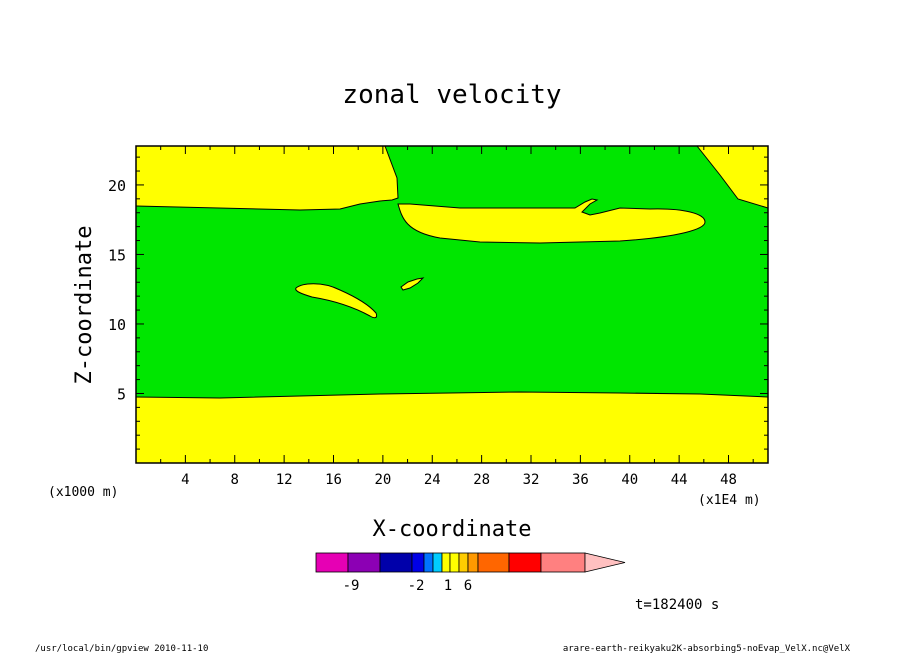 Image resolution: width=904 pixels, height=654 pixels. I want to click on contour-line-right-corner, so click(732, 177).